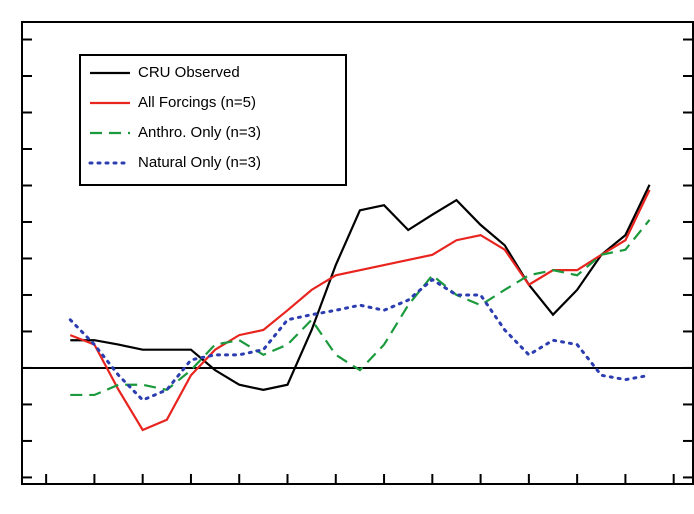 This screenshot has height=514, width=694. I want to click on legend-label: Natural Only (n=3), so click(199, 162).